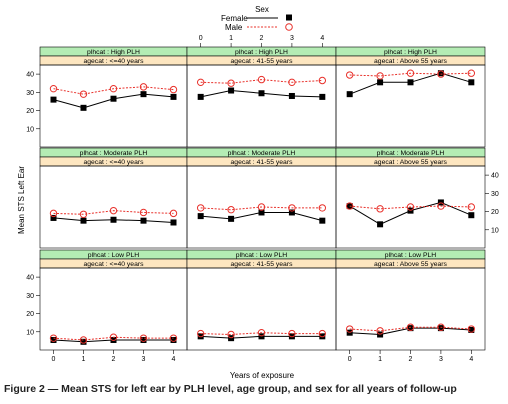 This screenshot has width=508, height=404. Describe the element at coordinates (234, 27) in the screenshot. I see `legend-label-male: Male` at that location.